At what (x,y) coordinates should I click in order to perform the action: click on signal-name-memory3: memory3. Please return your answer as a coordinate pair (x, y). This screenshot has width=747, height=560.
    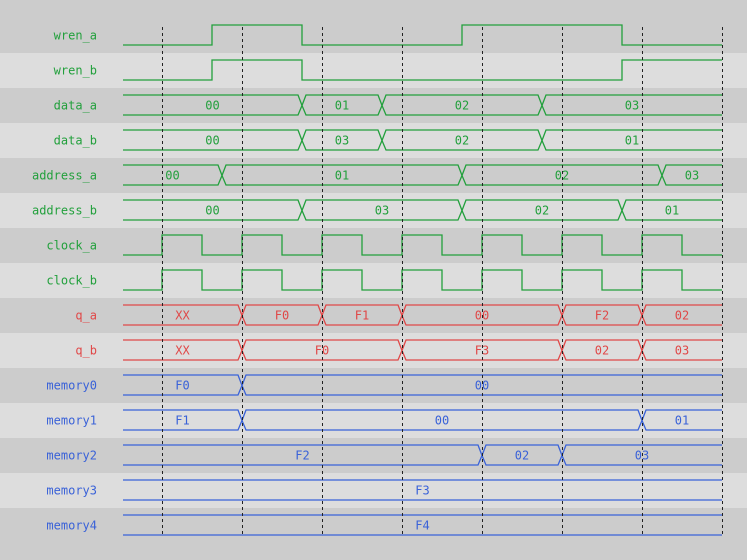
    Looking at the image, I should click on (71, 491).